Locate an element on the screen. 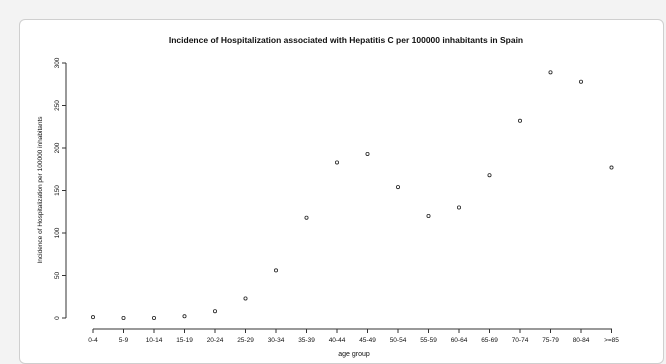 The height and width of the screenshot is (364, 666). y-tick-label: 50 is located at coordinates (57, 276).